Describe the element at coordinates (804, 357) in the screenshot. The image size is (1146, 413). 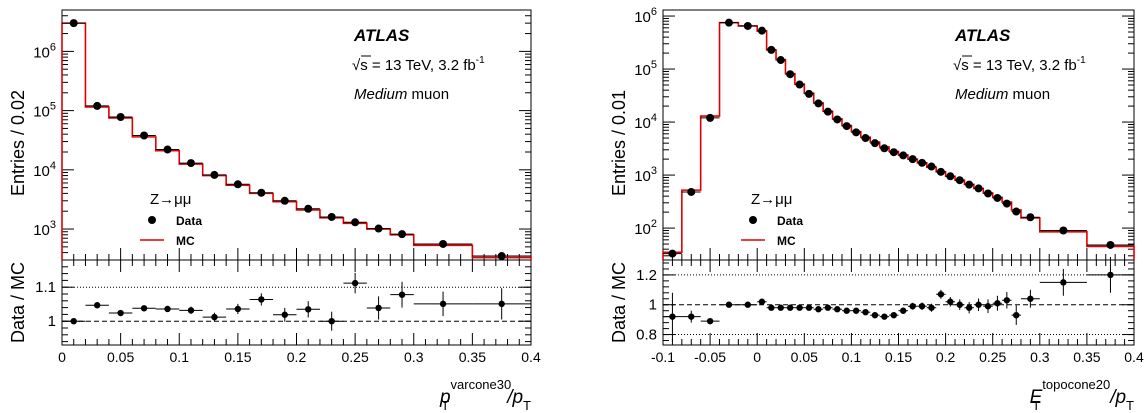
I see `x-tick-label: 0.05` at that location.